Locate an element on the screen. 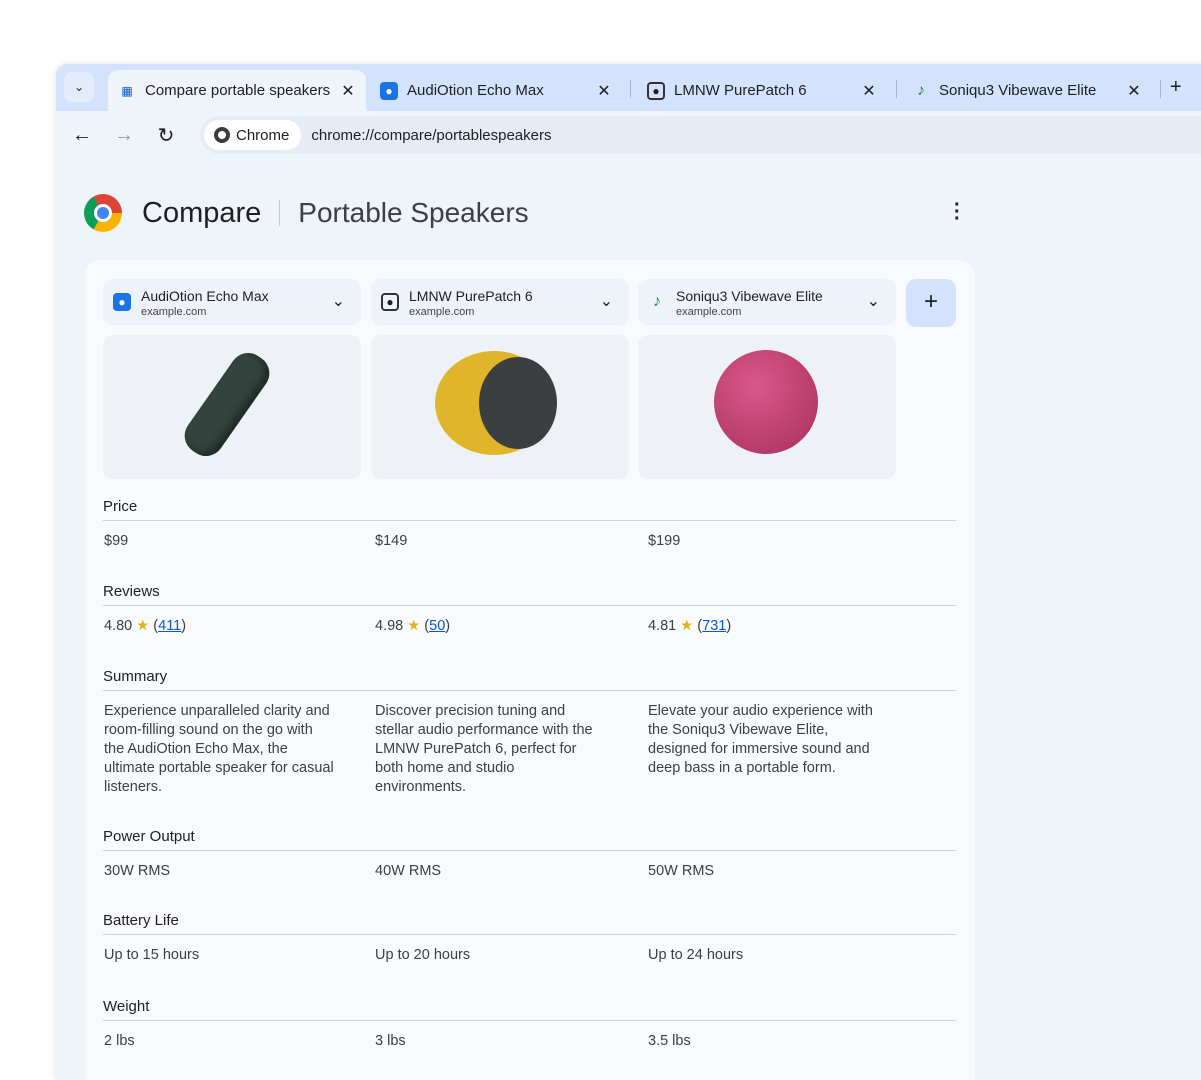 This screenshot has width=1201, height=1080. omnibox: Chrome chrome://compare/portablespeakers is located at coordinates (700, 135).